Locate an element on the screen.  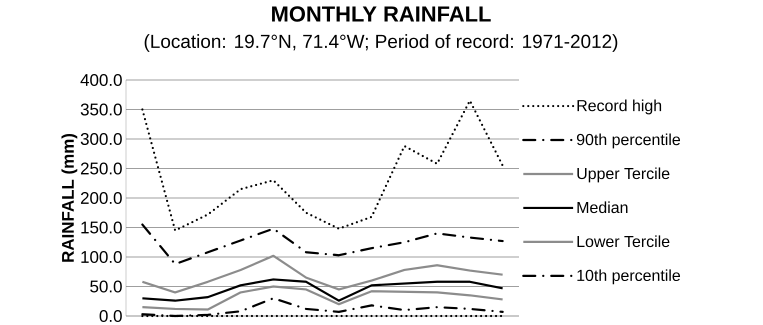
legend-label: 10th percentile is located at coordinates (628, 276).